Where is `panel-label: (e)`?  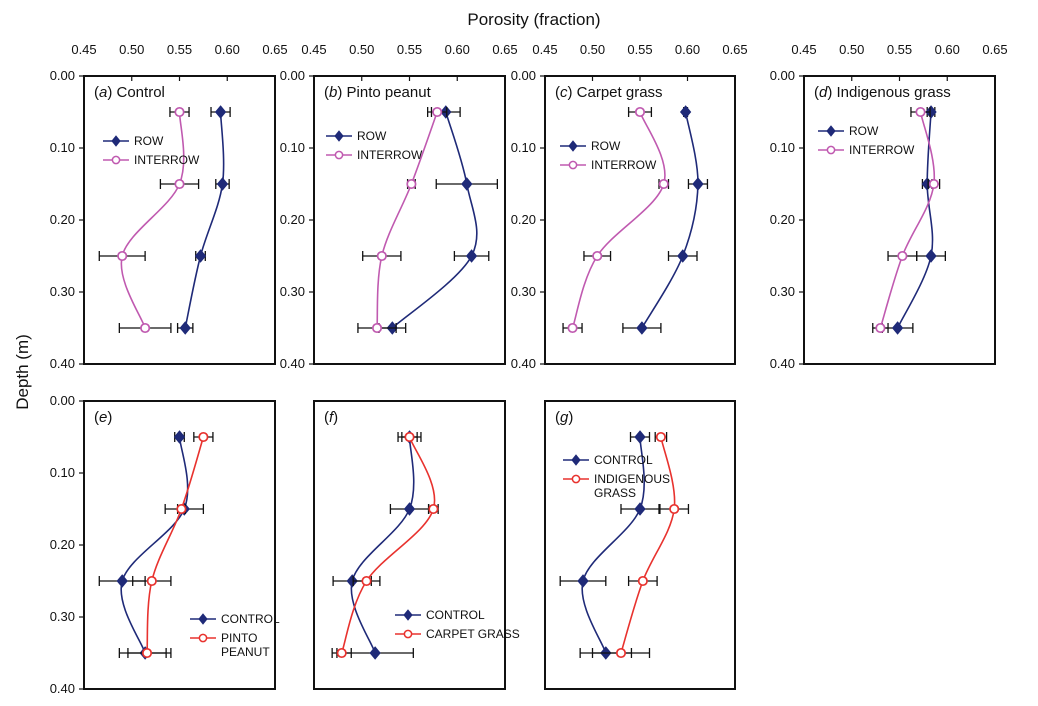 panel-label: (e) is located at coordinates (103, 417).